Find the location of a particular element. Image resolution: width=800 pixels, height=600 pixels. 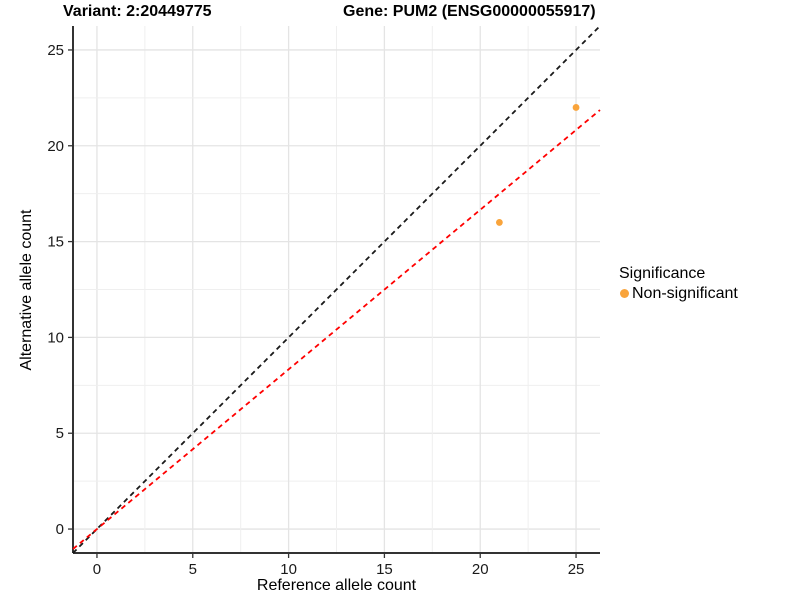

x-tick-label: 10 is located at coordinates (288, 569).